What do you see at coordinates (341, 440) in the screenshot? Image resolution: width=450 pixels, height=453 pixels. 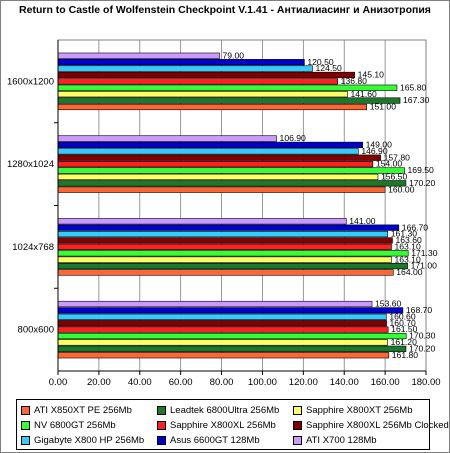 I see `legend-label: ATI X700 128Mb` at bounding box center [341, 440].